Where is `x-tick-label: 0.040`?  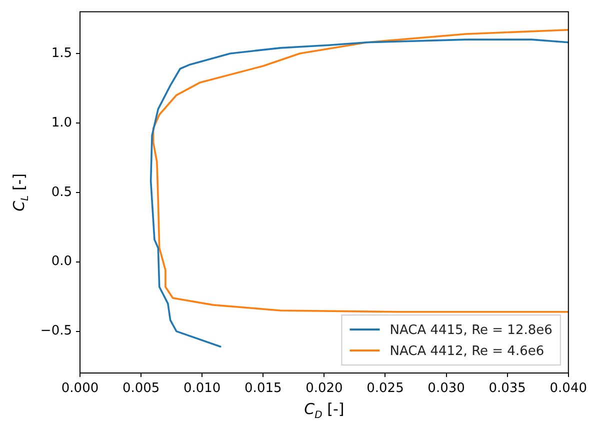
x-tick-label: 0.040 is located at coordinates (568, 388).